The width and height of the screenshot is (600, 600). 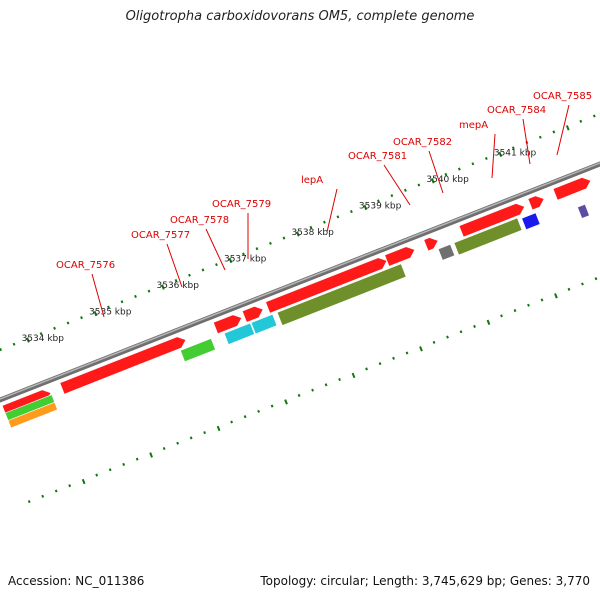 What do you see at coordinates (312, 180) in the screenshot?
I see `gene-label: lepA` at bounding box center [312, 180].